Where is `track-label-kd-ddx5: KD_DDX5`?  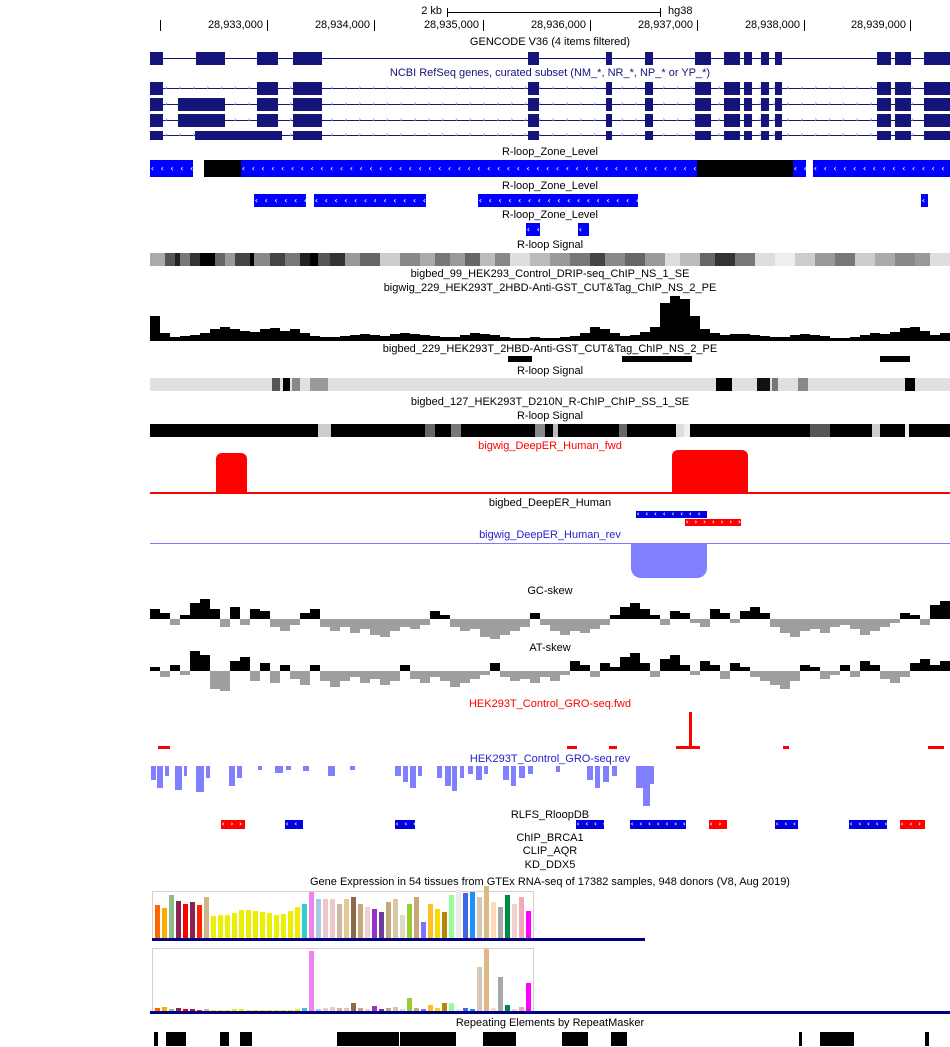 track-label-kd-ddx5: KD_DDX5 is located at coordinates (550, 865).